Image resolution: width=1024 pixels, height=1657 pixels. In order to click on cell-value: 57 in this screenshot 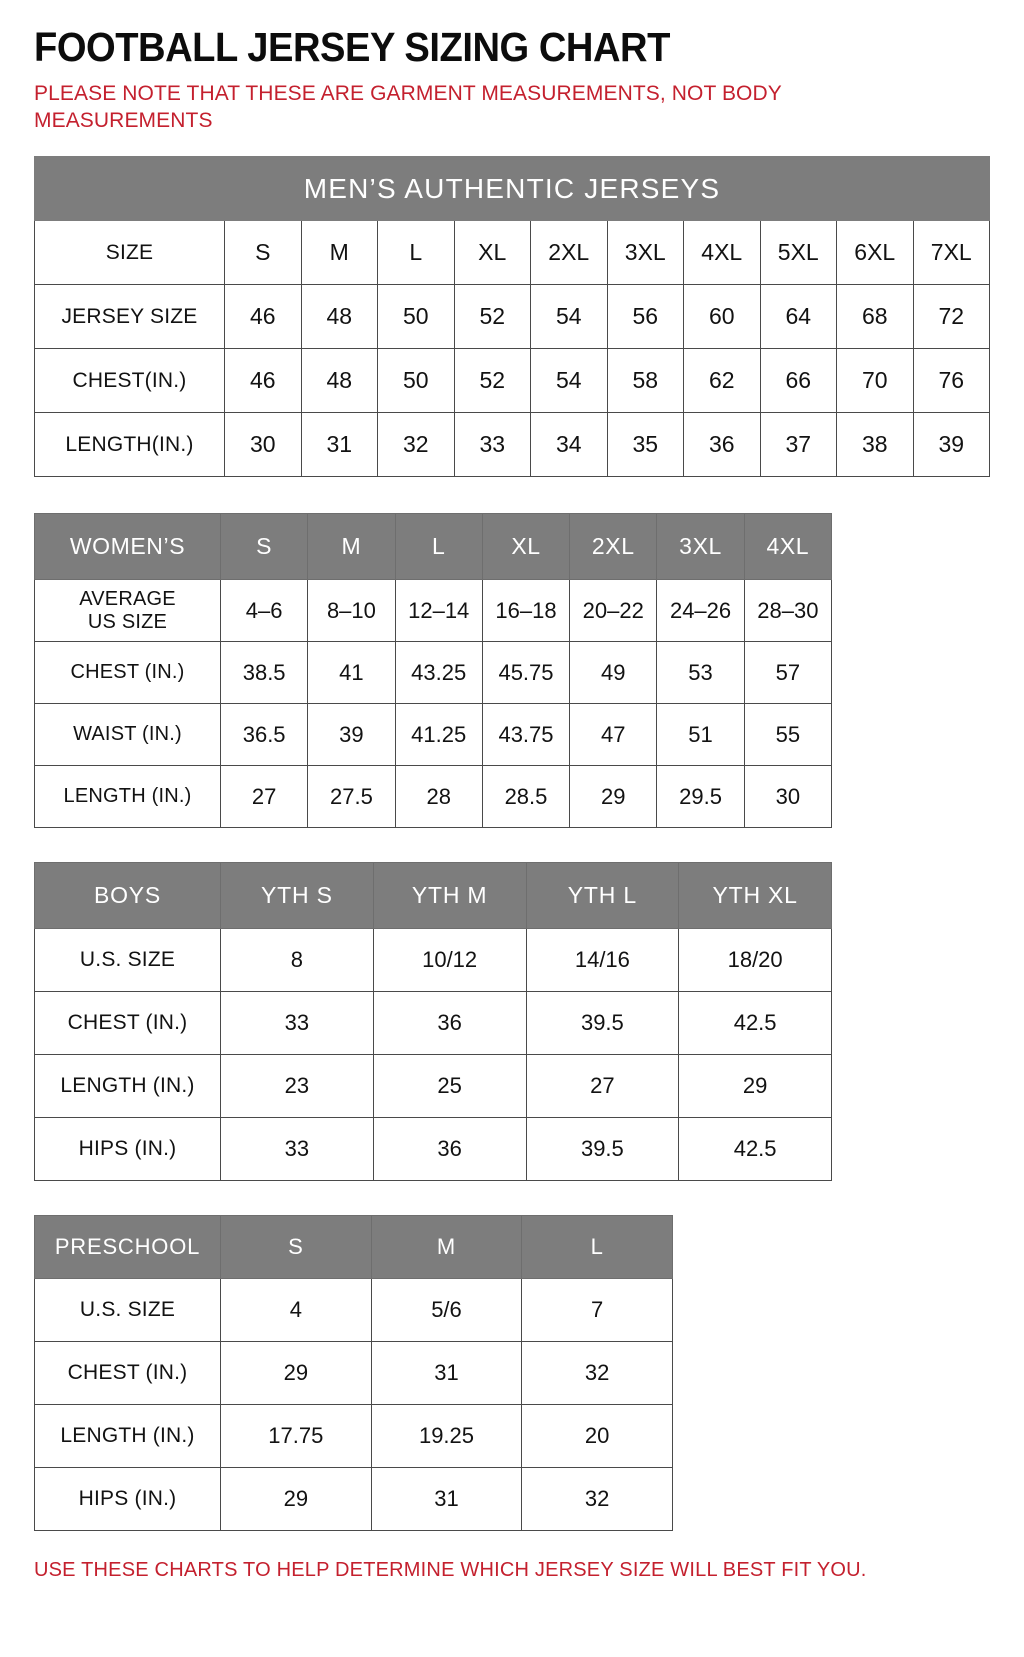, I will do `click(788, 673)`.